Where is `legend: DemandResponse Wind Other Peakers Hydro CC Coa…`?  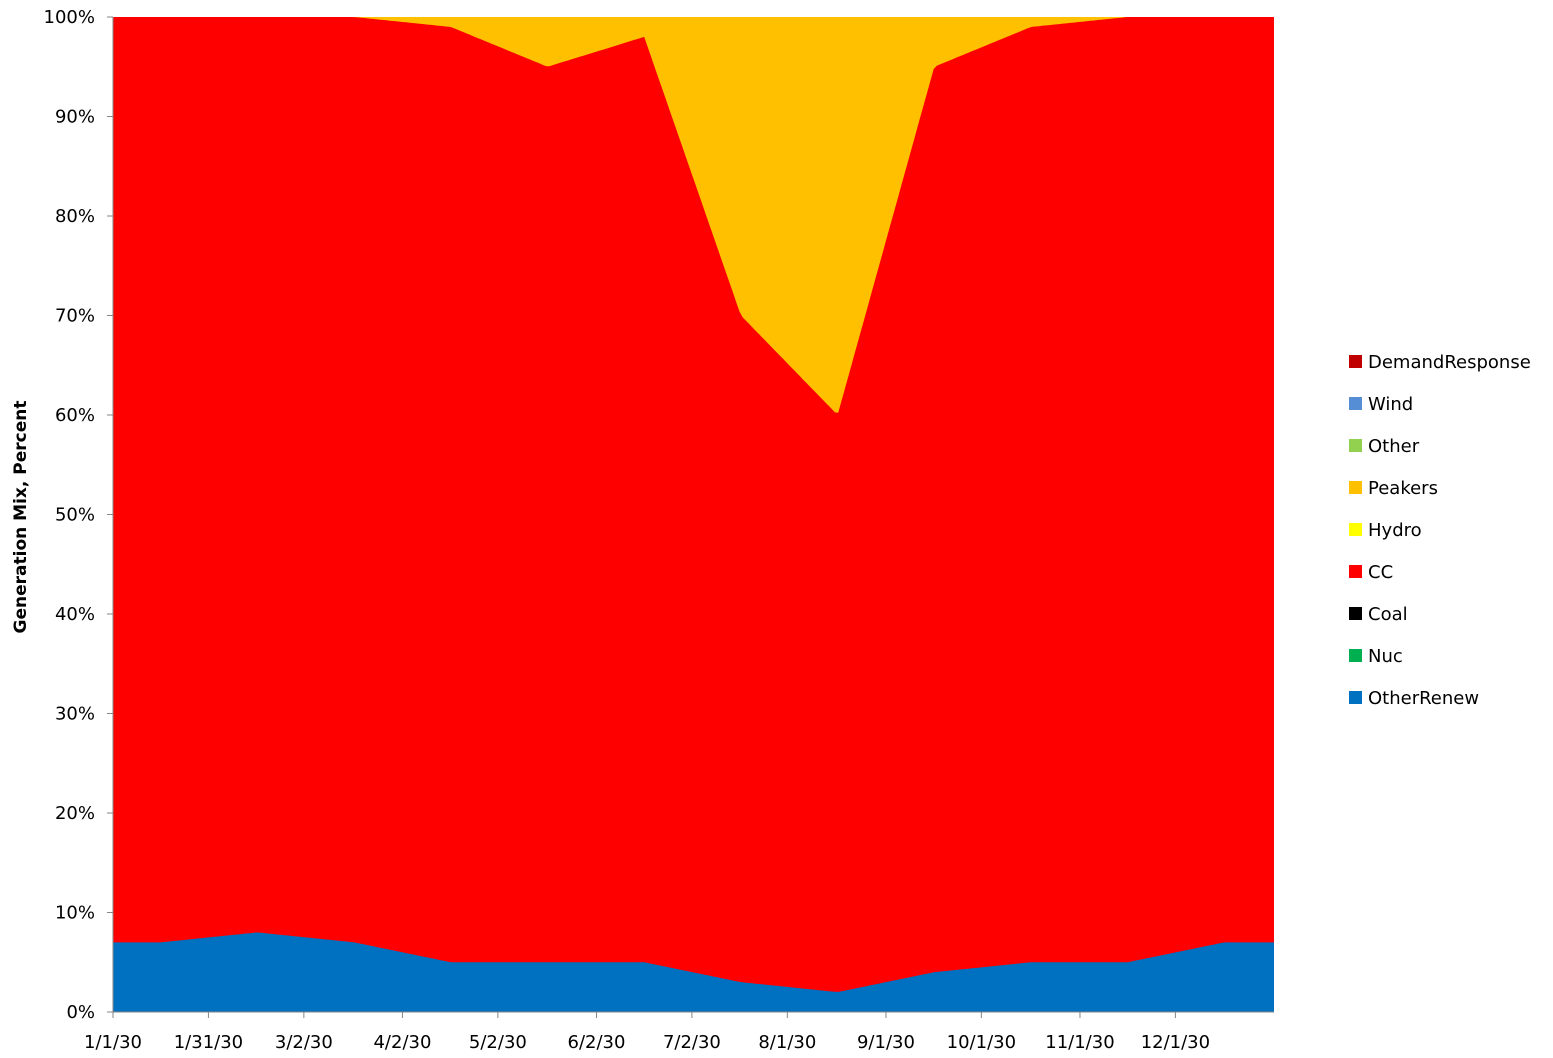 legend: DemandResponse Wind Other Peakers Hydro CC Coa… is located at coordinates (1440, 530).